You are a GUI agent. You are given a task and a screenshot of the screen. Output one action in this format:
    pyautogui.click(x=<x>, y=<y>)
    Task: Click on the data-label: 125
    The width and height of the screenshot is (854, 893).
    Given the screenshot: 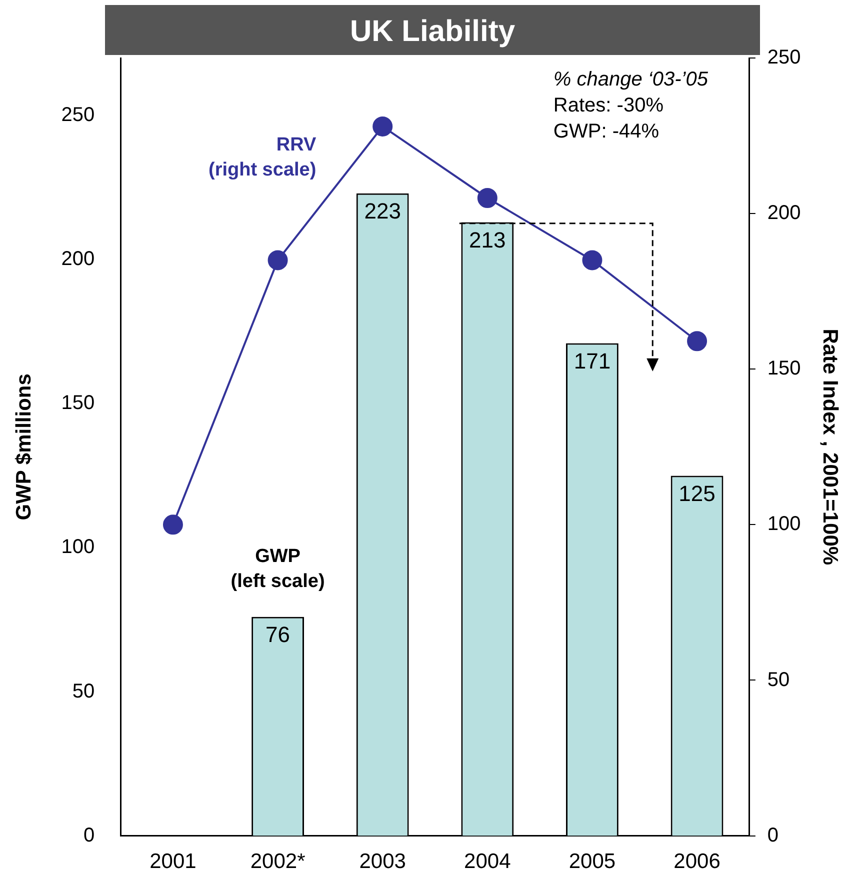 What is the action you would take?
    pyautogui.click(x=697, y=493)
    